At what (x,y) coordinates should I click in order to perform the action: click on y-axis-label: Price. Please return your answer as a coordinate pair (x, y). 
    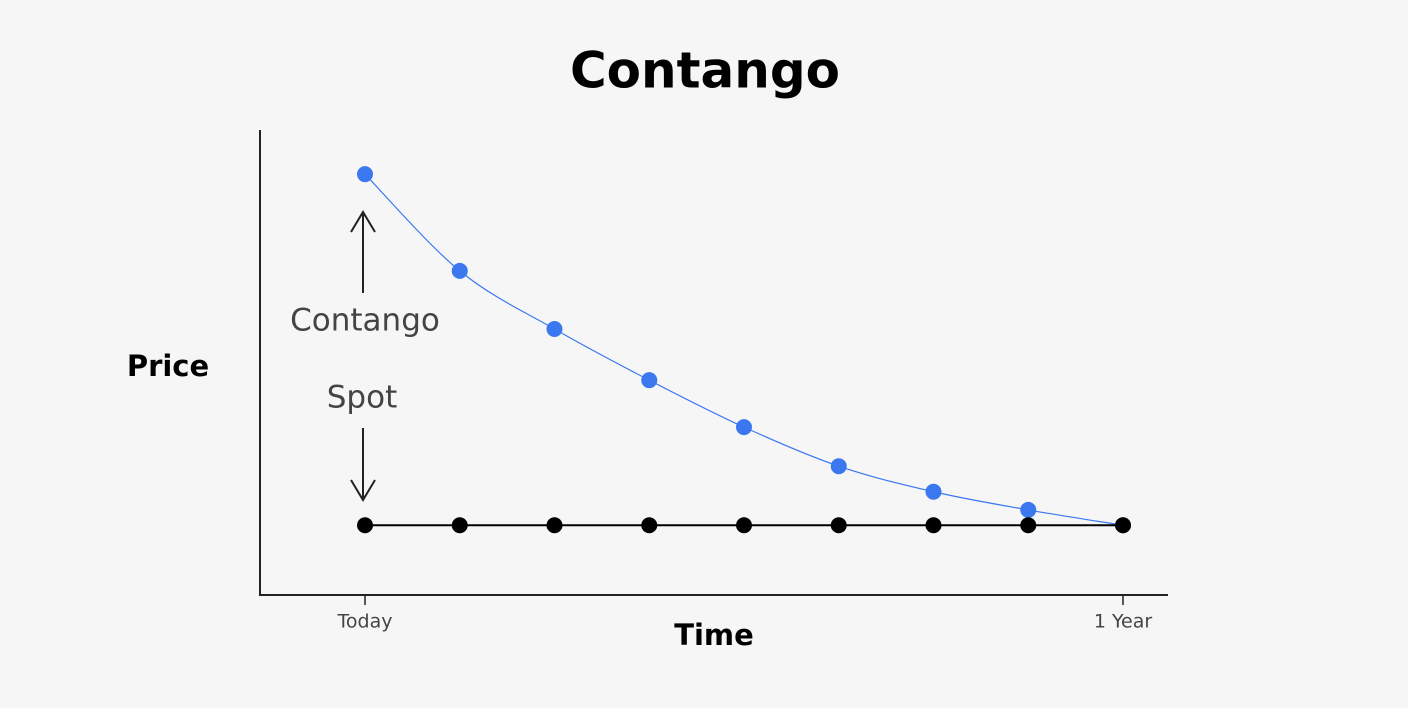
    Looking at the image, I should click on (168, 366).